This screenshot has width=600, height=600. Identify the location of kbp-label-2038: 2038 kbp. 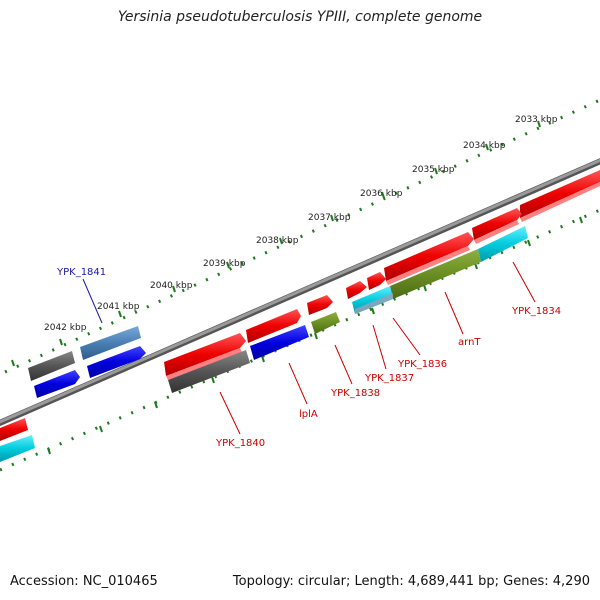
(277, 241).